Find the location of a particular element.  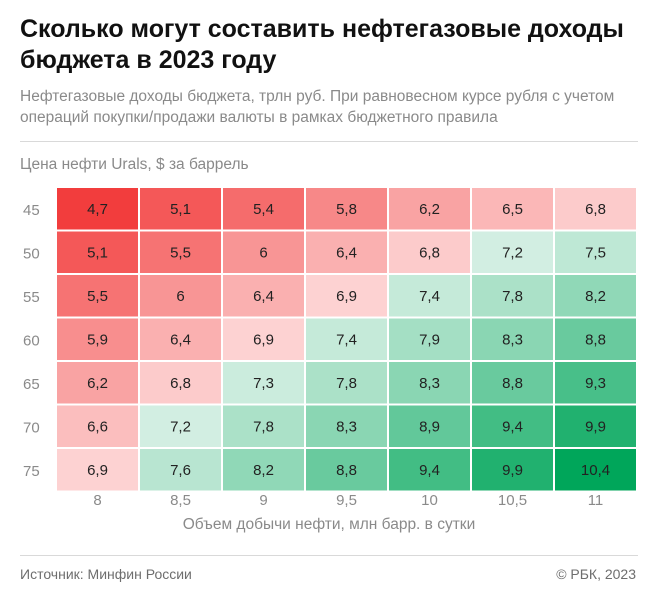

cell-value-label: 7,5 is located at coordinates (595, 252).